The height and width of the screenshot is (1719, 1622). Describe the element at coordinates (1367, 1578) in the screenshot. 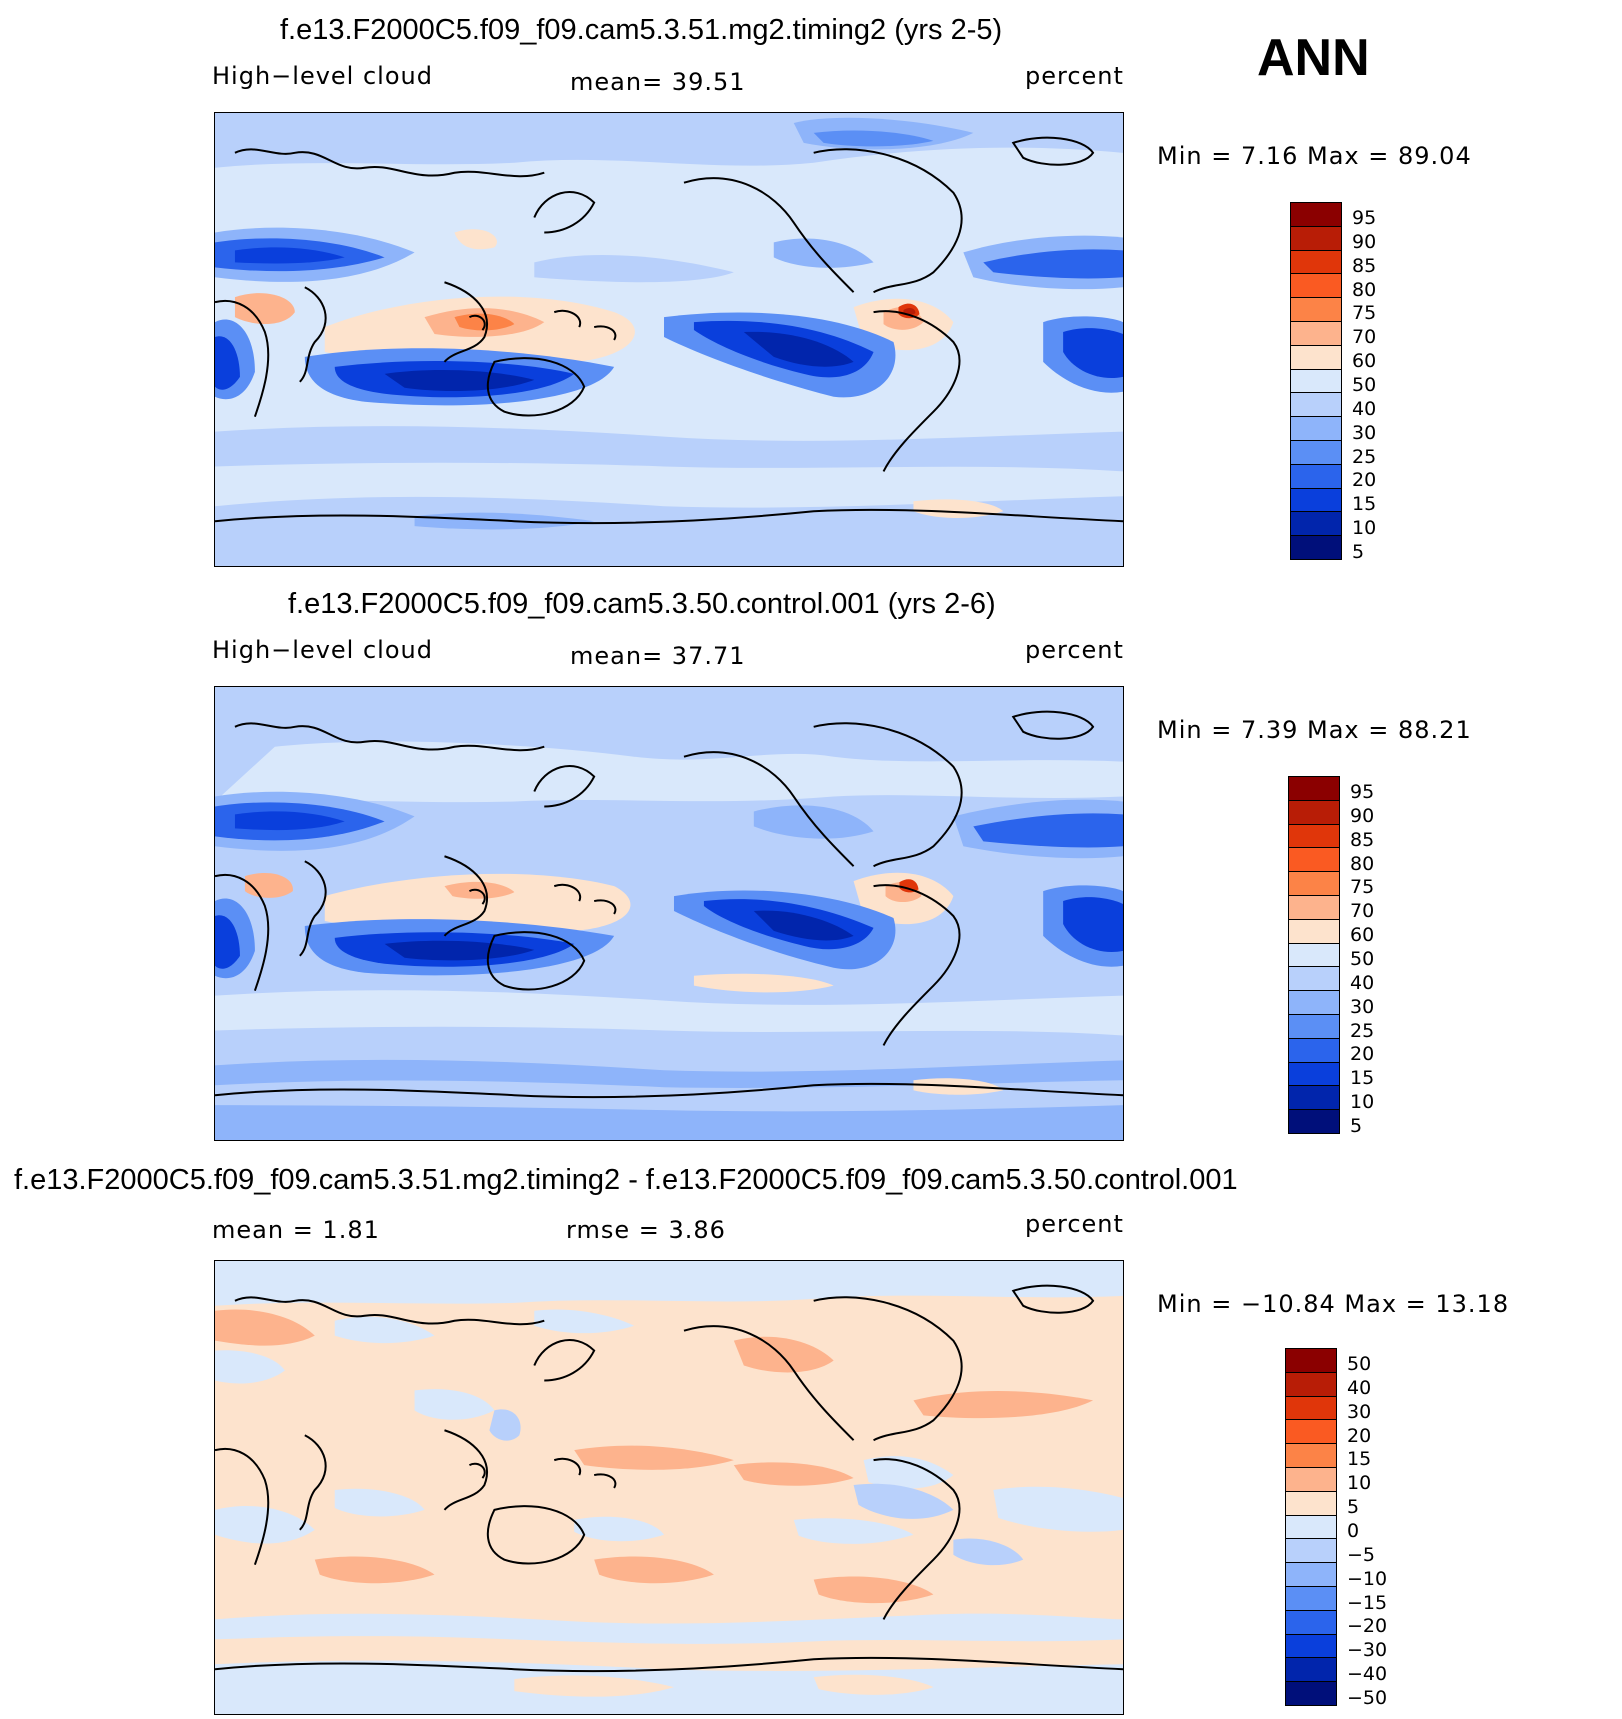

I see `colorbar-label: −10` at that location.